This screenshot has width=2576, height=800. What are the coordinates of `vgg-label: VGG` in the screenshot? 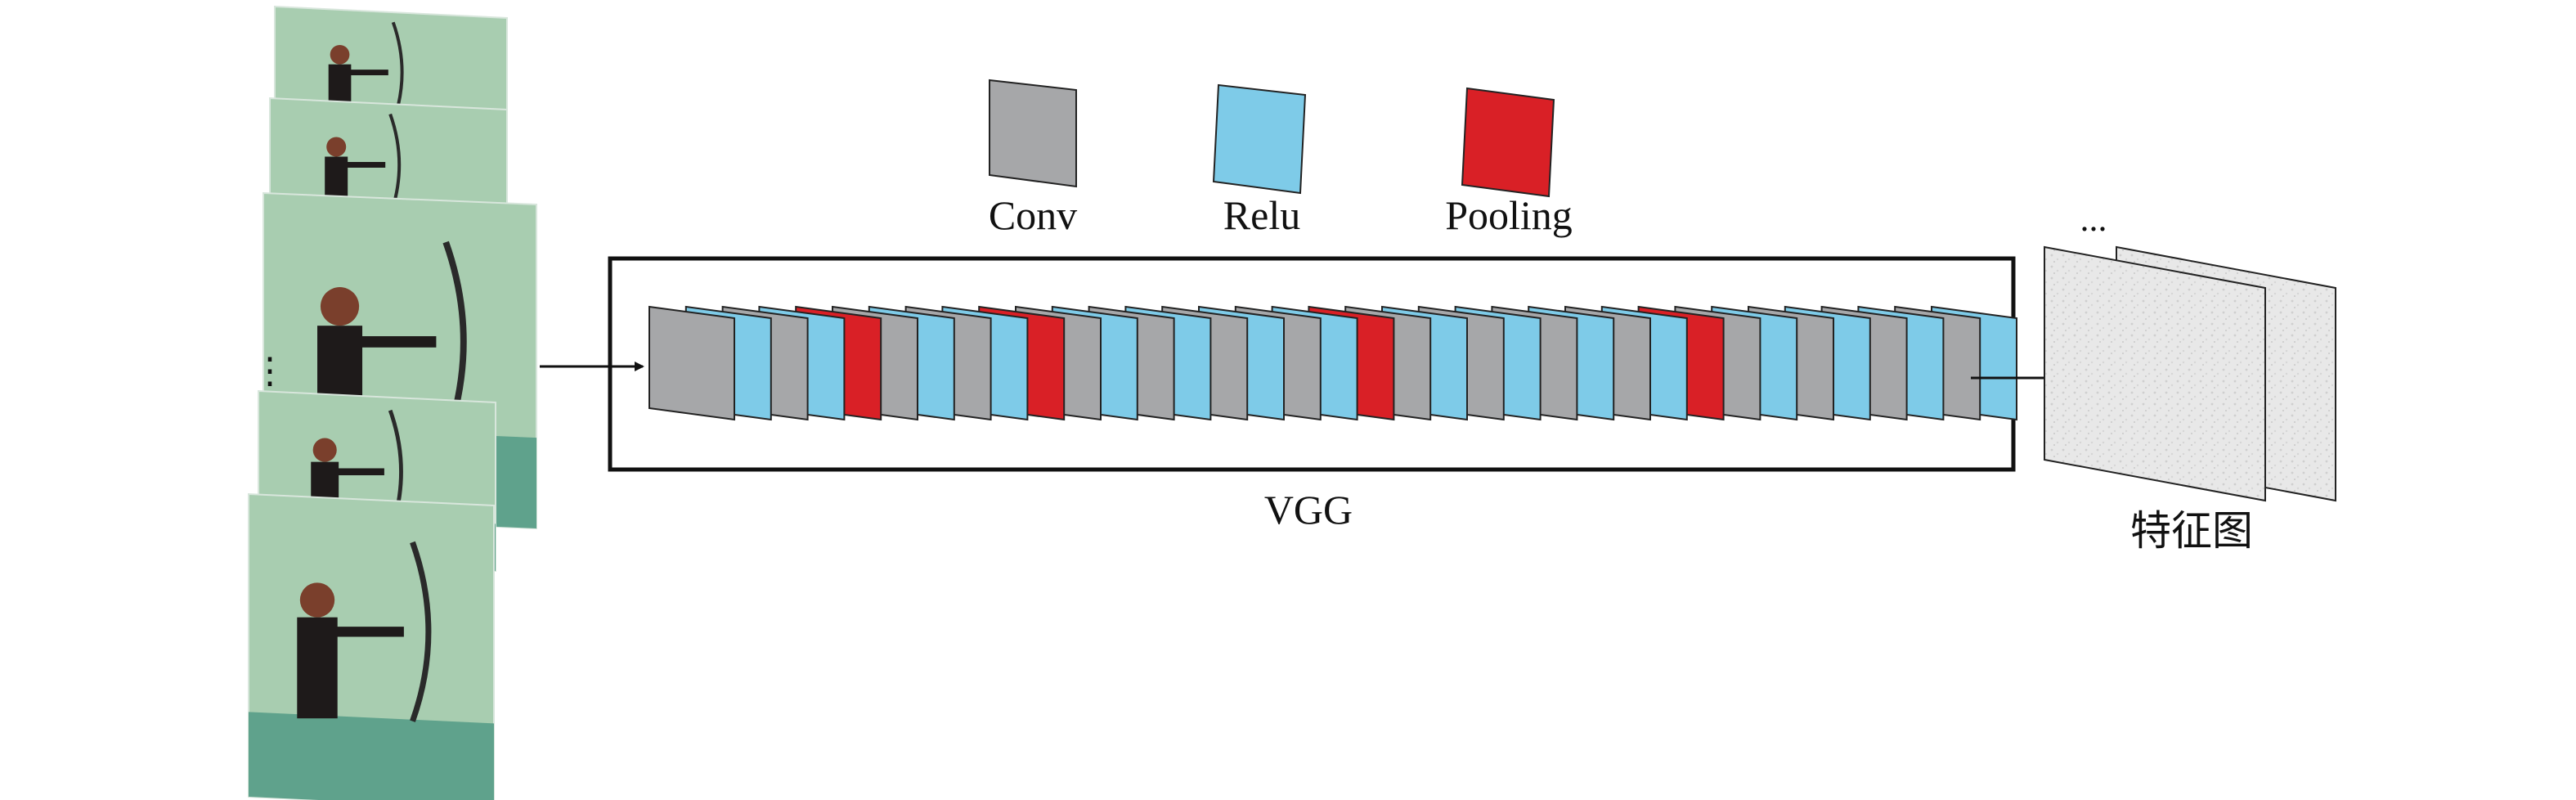 It's located at (1309, 510).